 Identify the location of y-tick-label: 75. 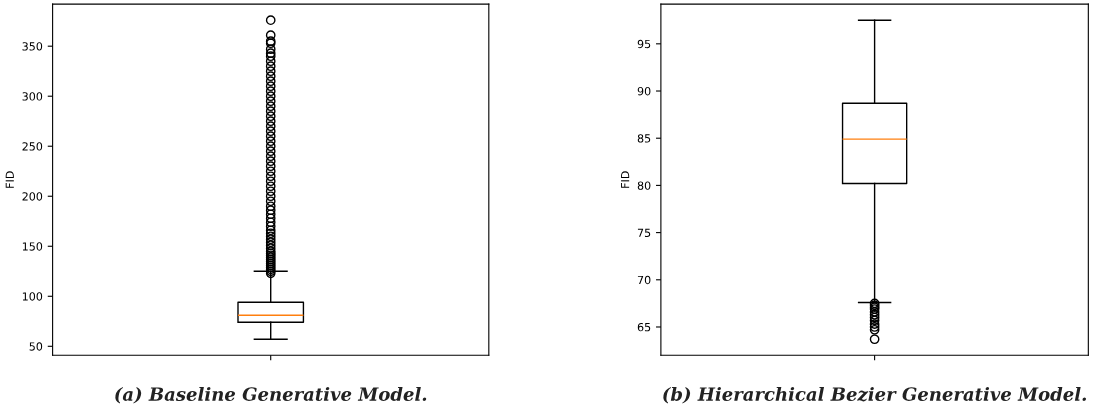
(644, 232).